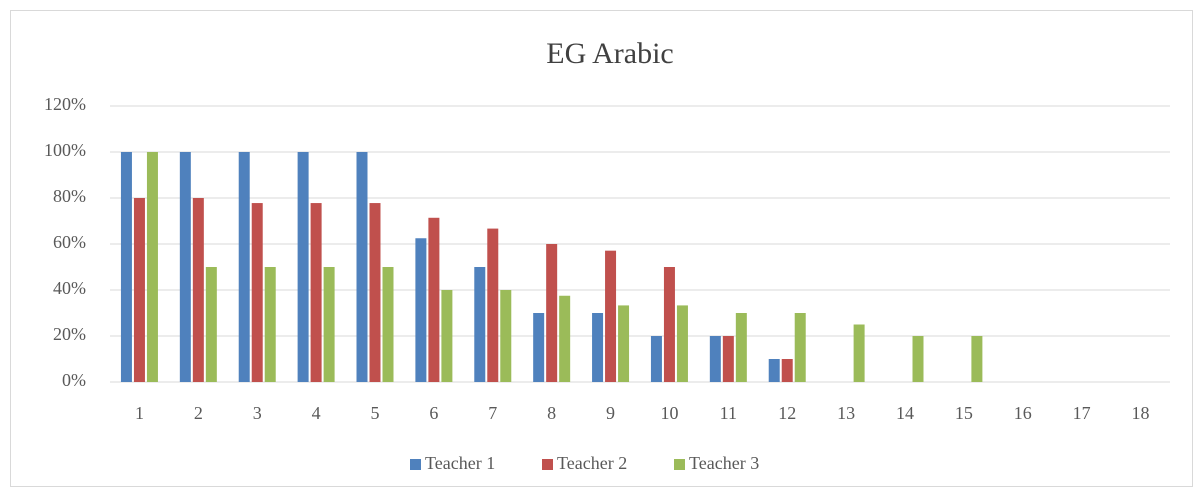  What do you see at coordinates (69, 242) in the screenshot?
I see `y-tick-label: 60%` at bounding box center [69, 242].